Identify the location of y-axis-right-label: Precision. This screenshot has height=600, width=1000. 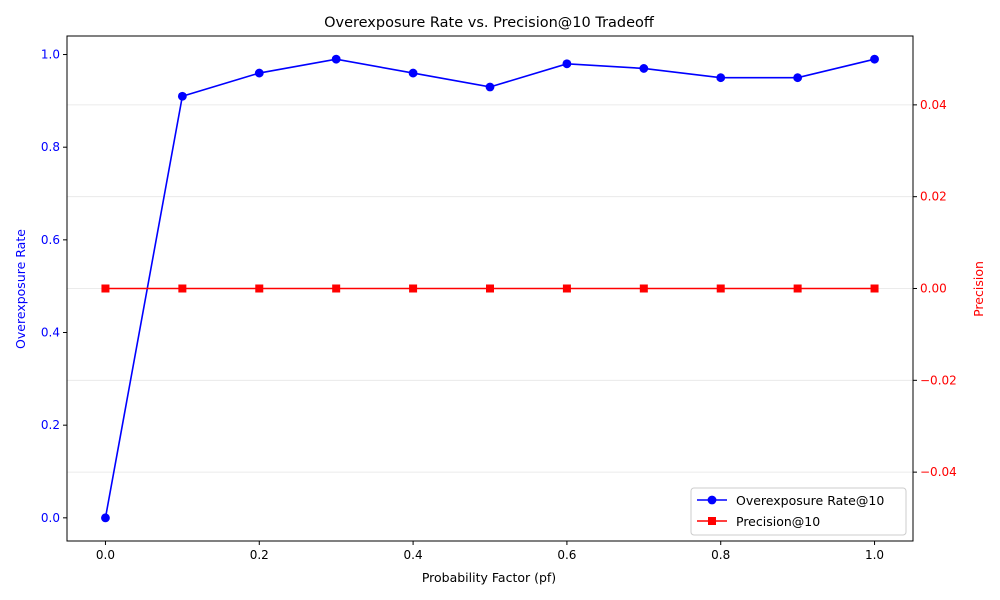
(978, 289).